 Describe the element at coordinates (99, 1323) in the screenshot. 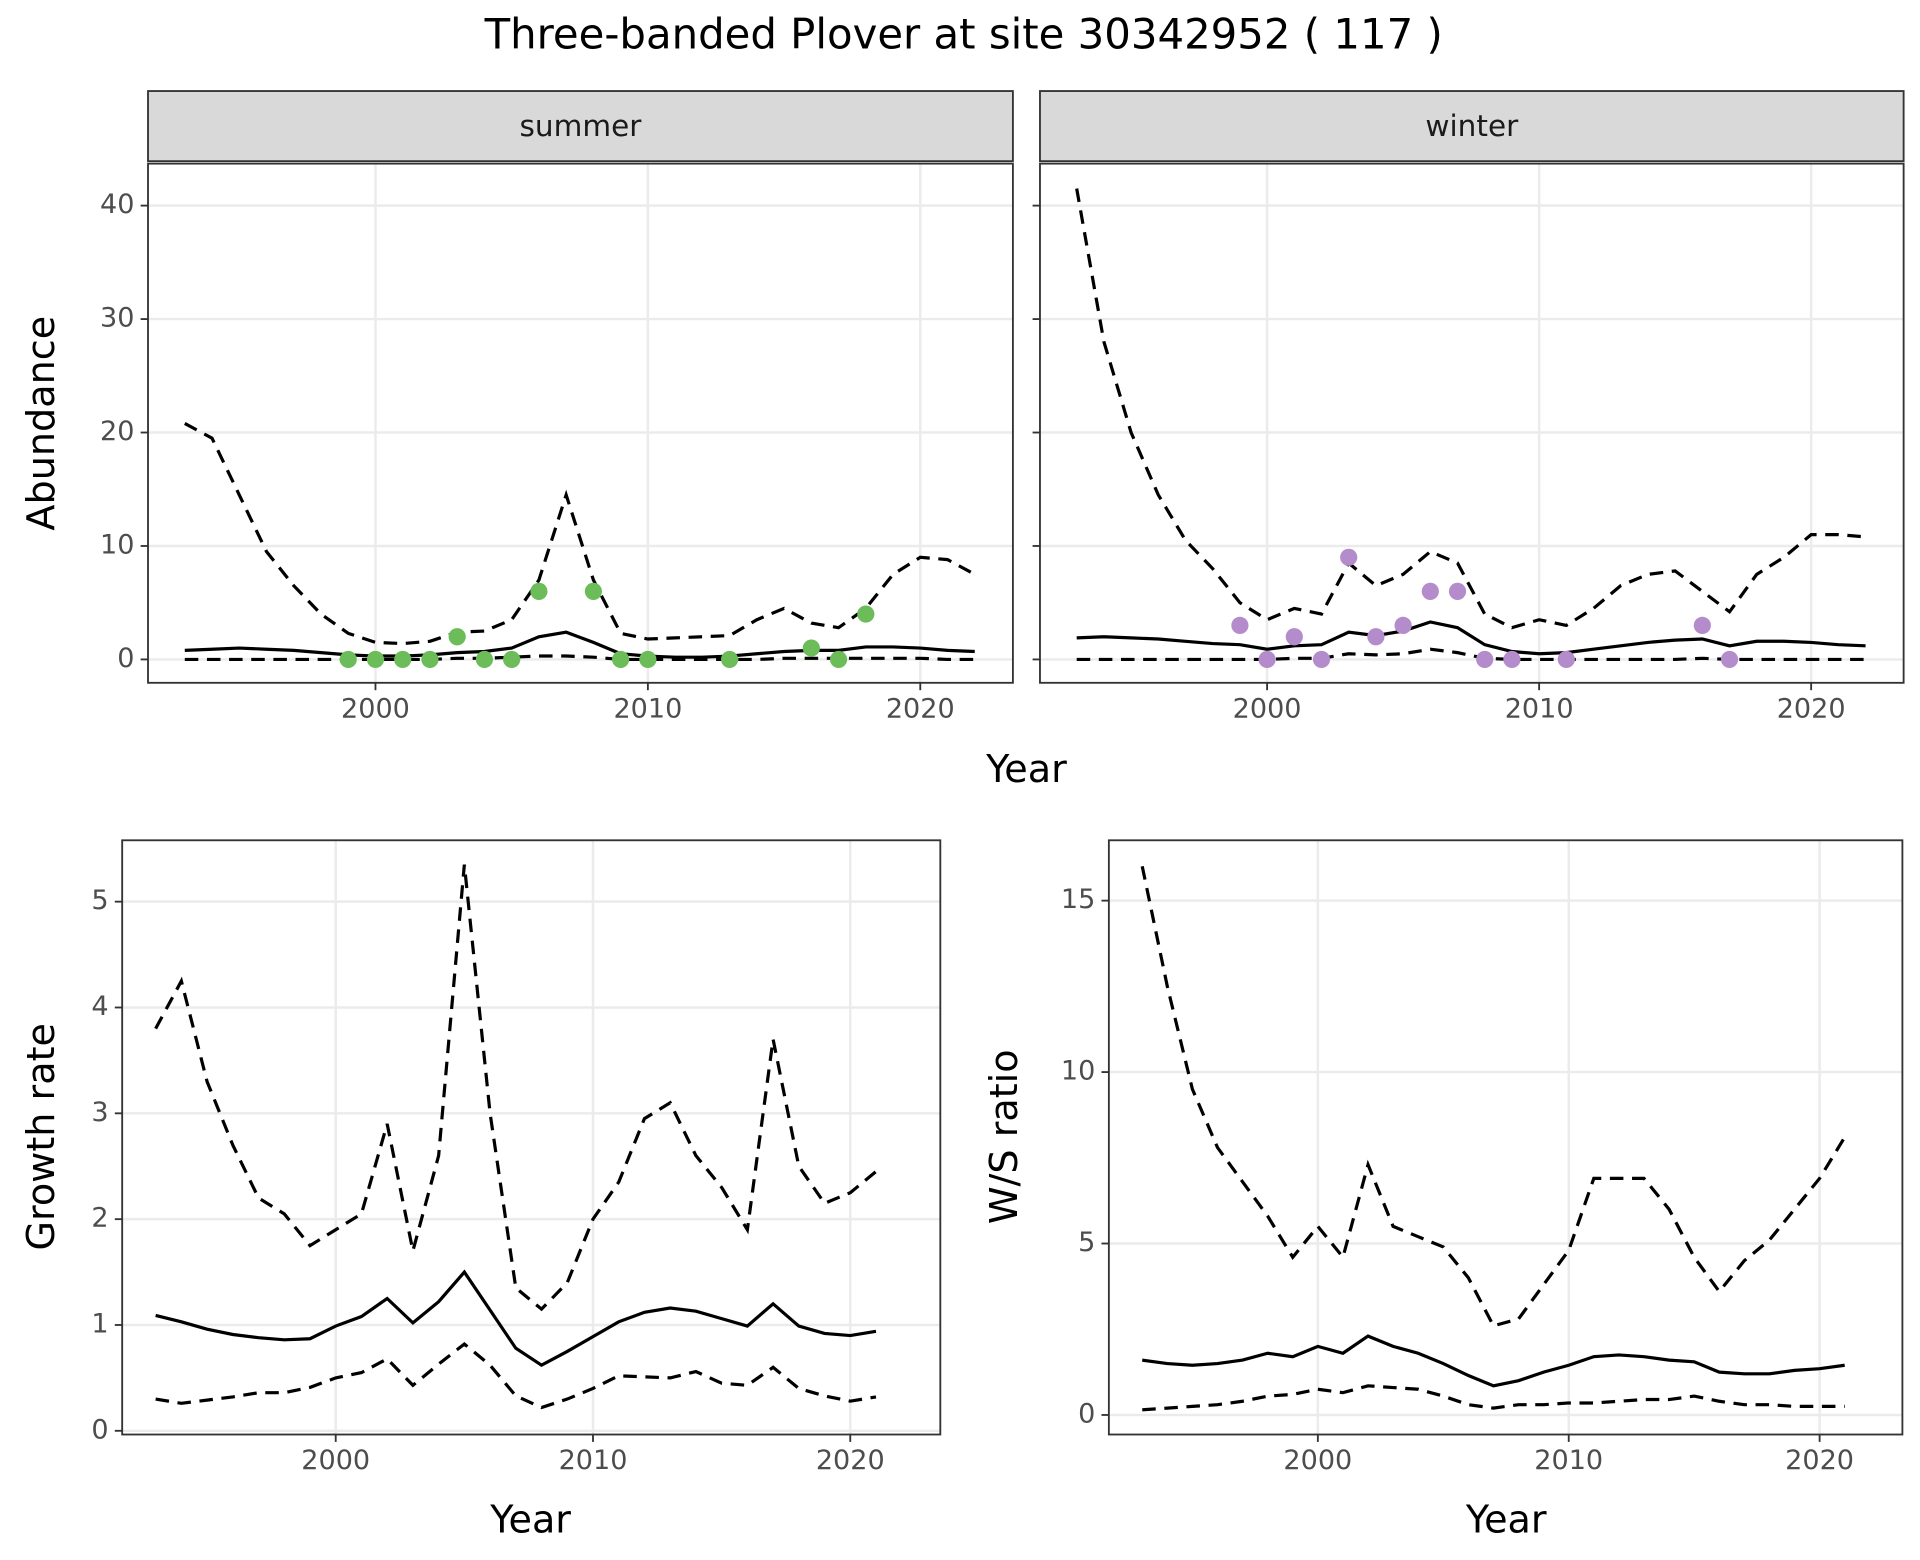

I see `y-tick-label: 1` at that location.